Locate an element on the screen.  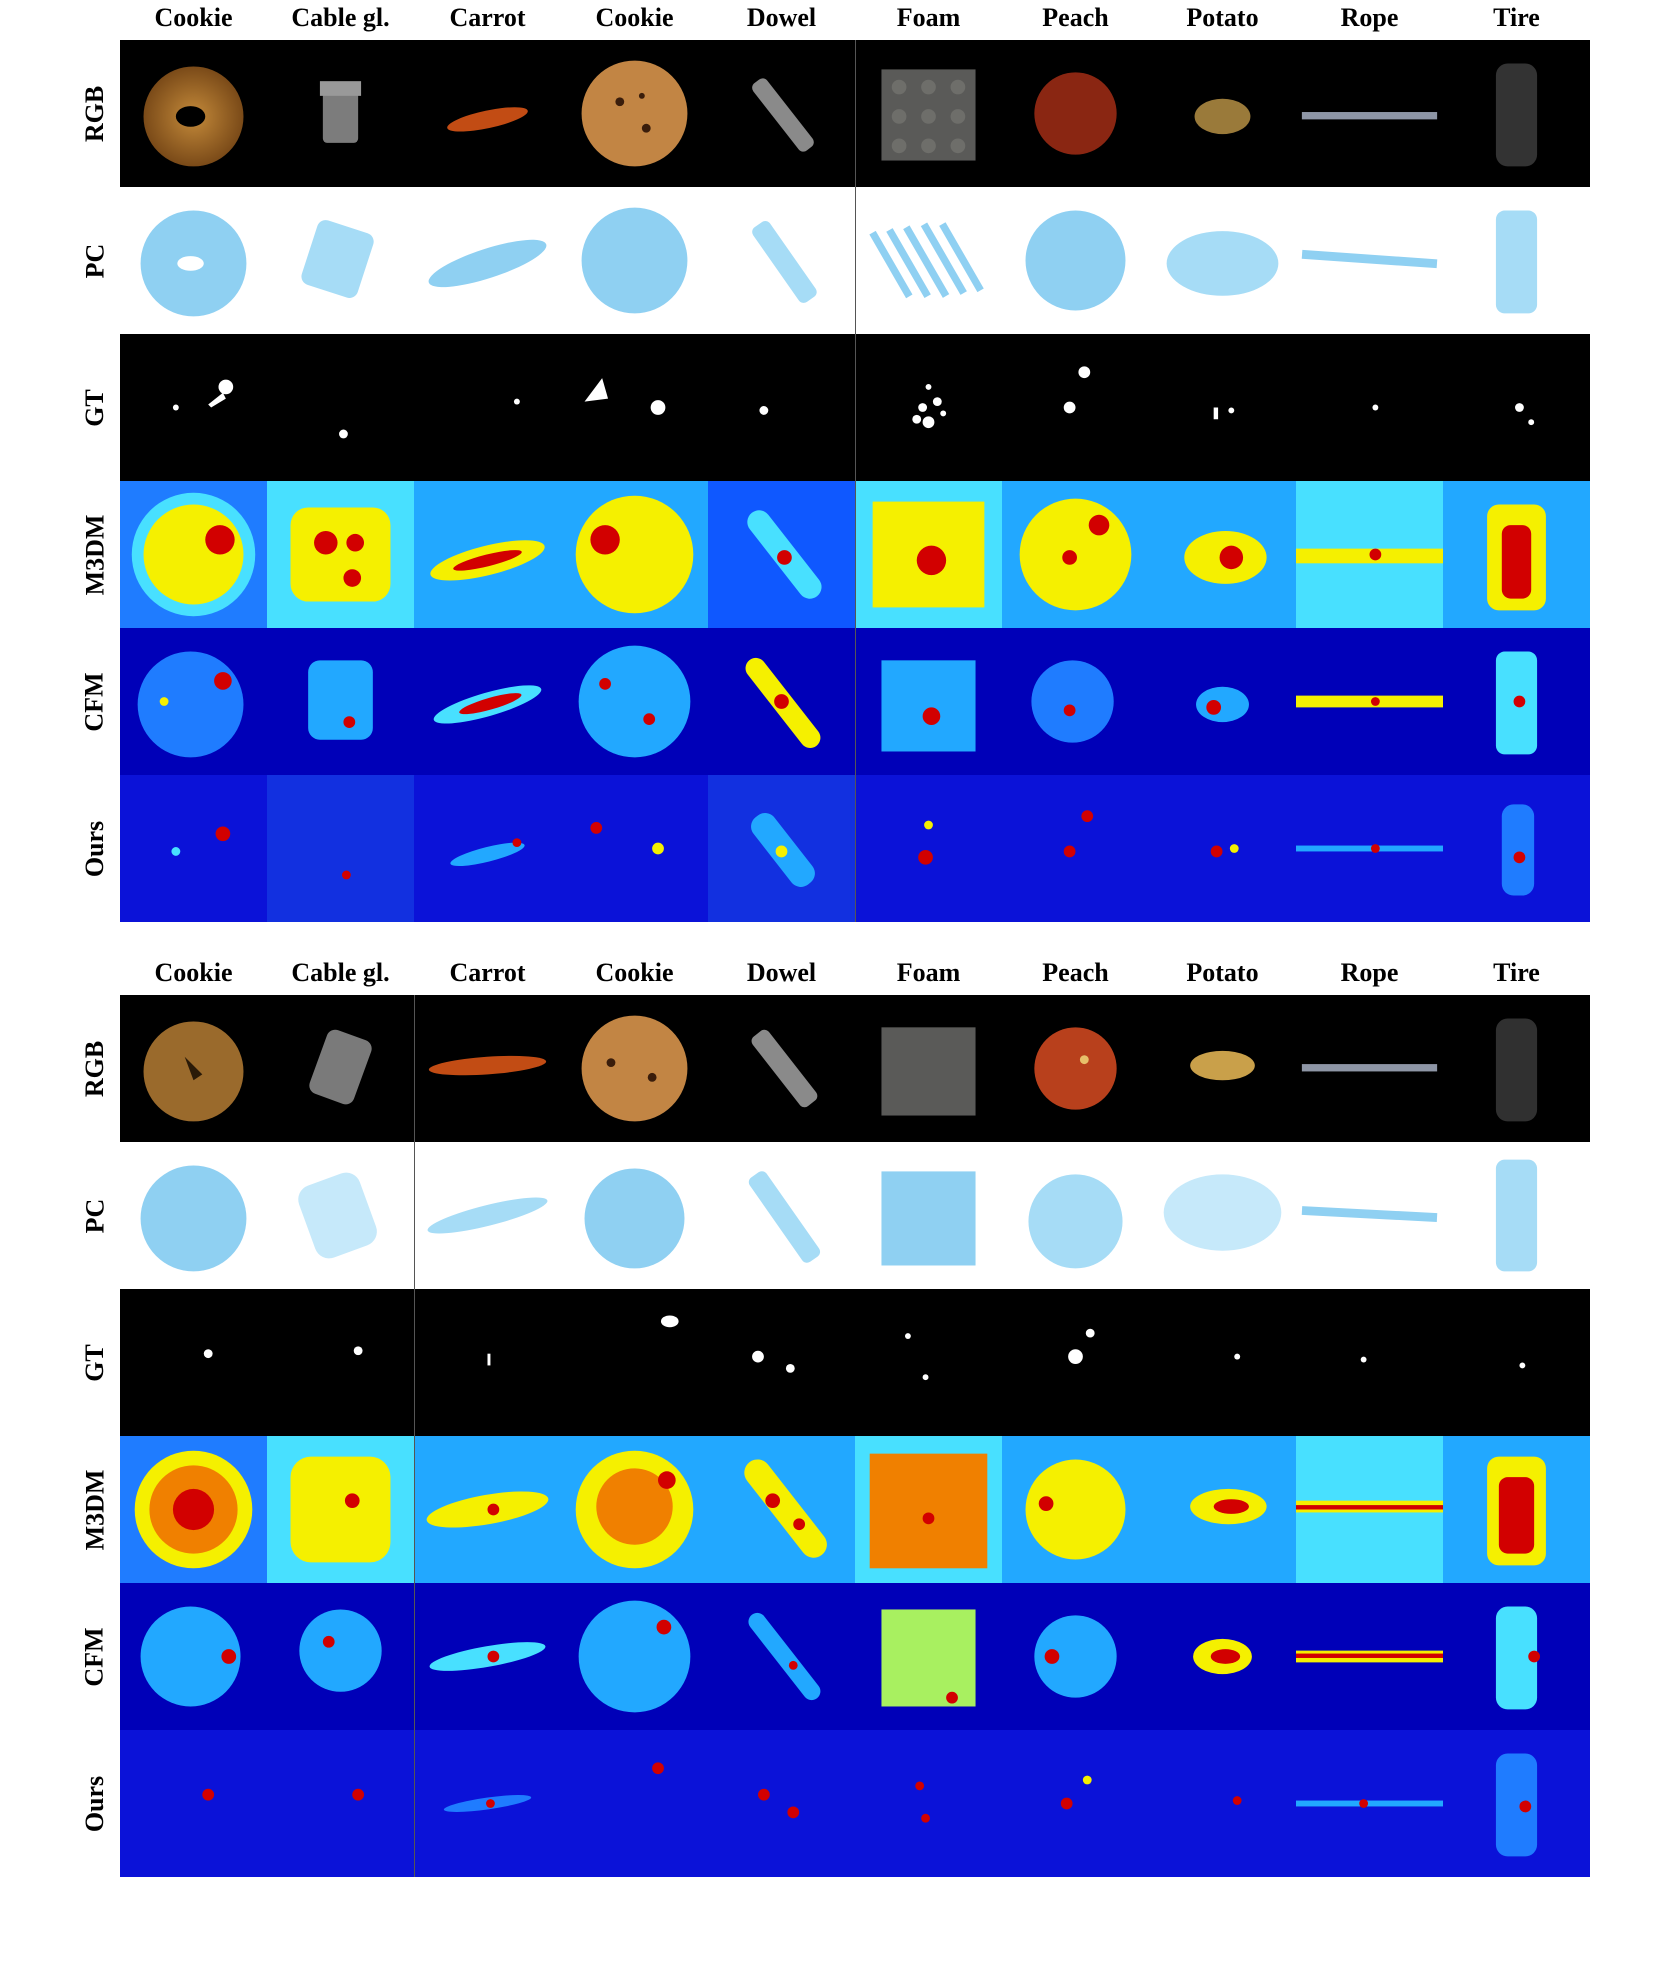
column-header: Potato is located at coordinates (1222, 972).